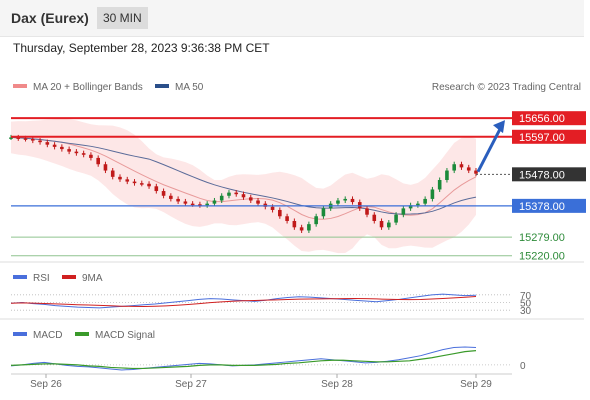 The image size is (590, 400). I want to click on timeframe-badge: 30 MIN, so click(122, 18).